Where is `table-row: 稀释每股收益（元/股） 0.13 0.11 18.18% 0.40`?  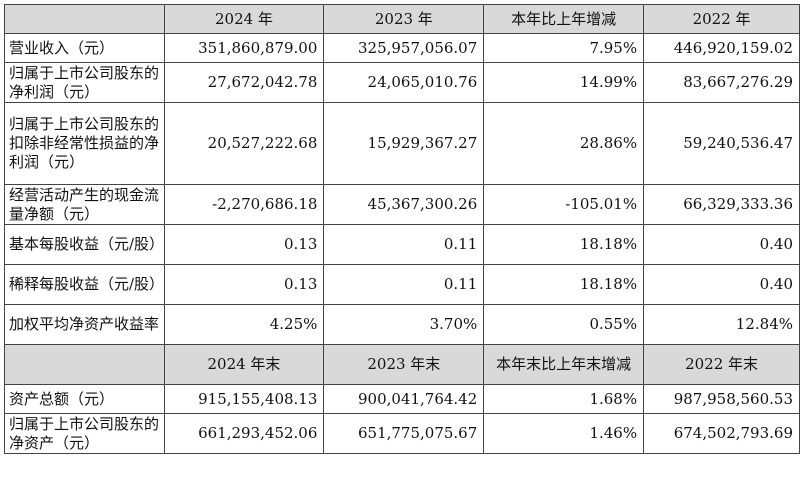 table-row: 稀释每股收益（元/股） 0.13 0.11 18.18% 0.40 is located at coordinates (402, 284).